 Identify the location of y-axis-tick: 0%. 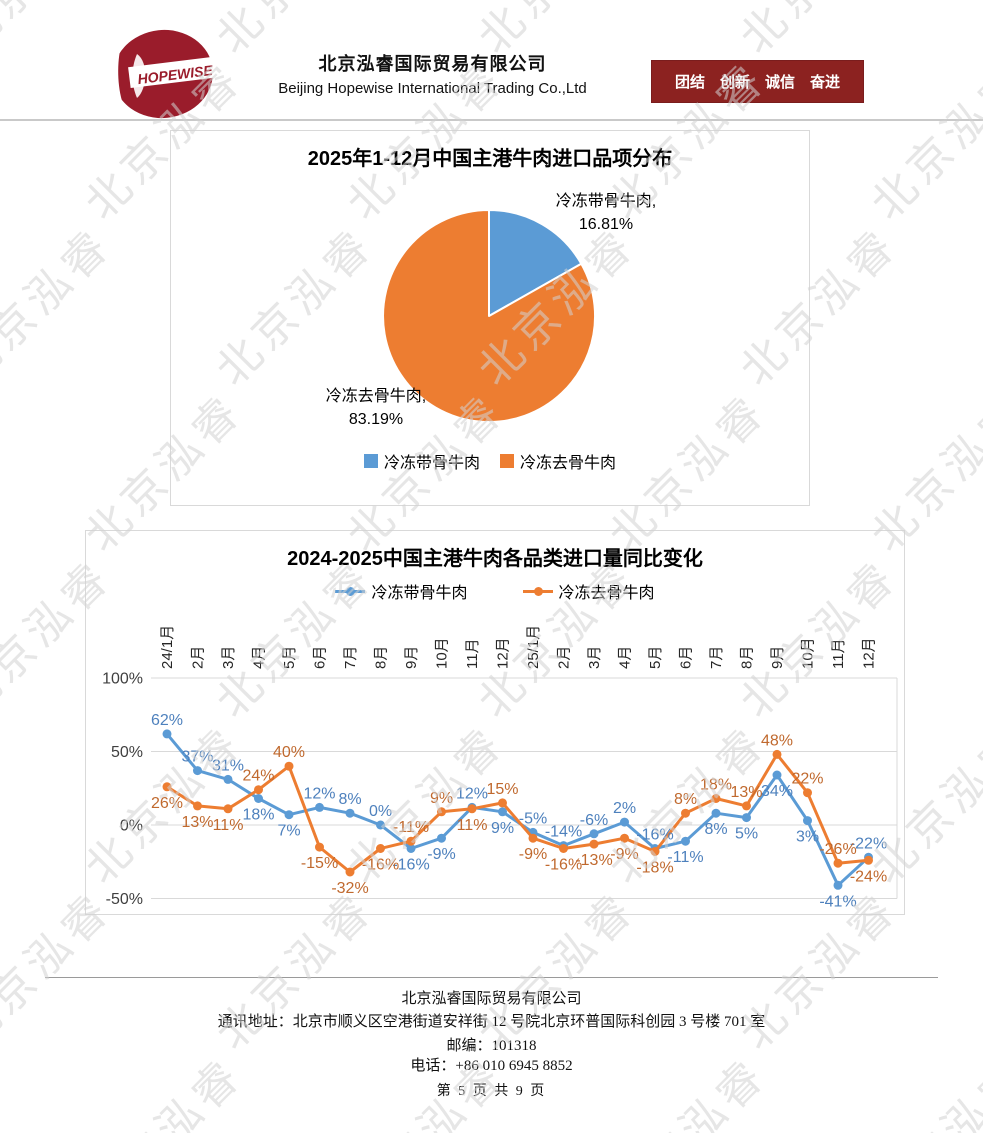
(131, 826).